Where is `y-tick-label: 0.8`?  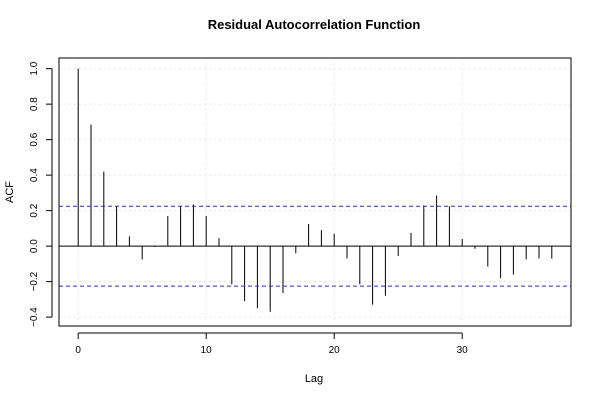 y-tick-label: 0.8 is located at coordinates (34, 104).